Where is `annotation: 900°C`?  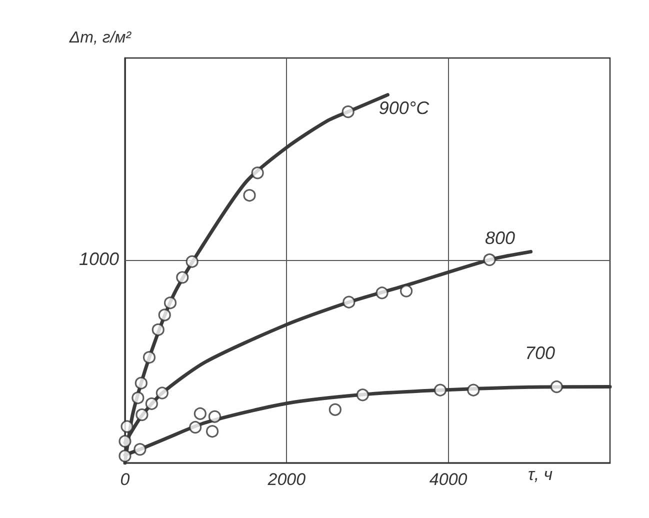
annotation: 900°C is located at coordinates (404, 108).